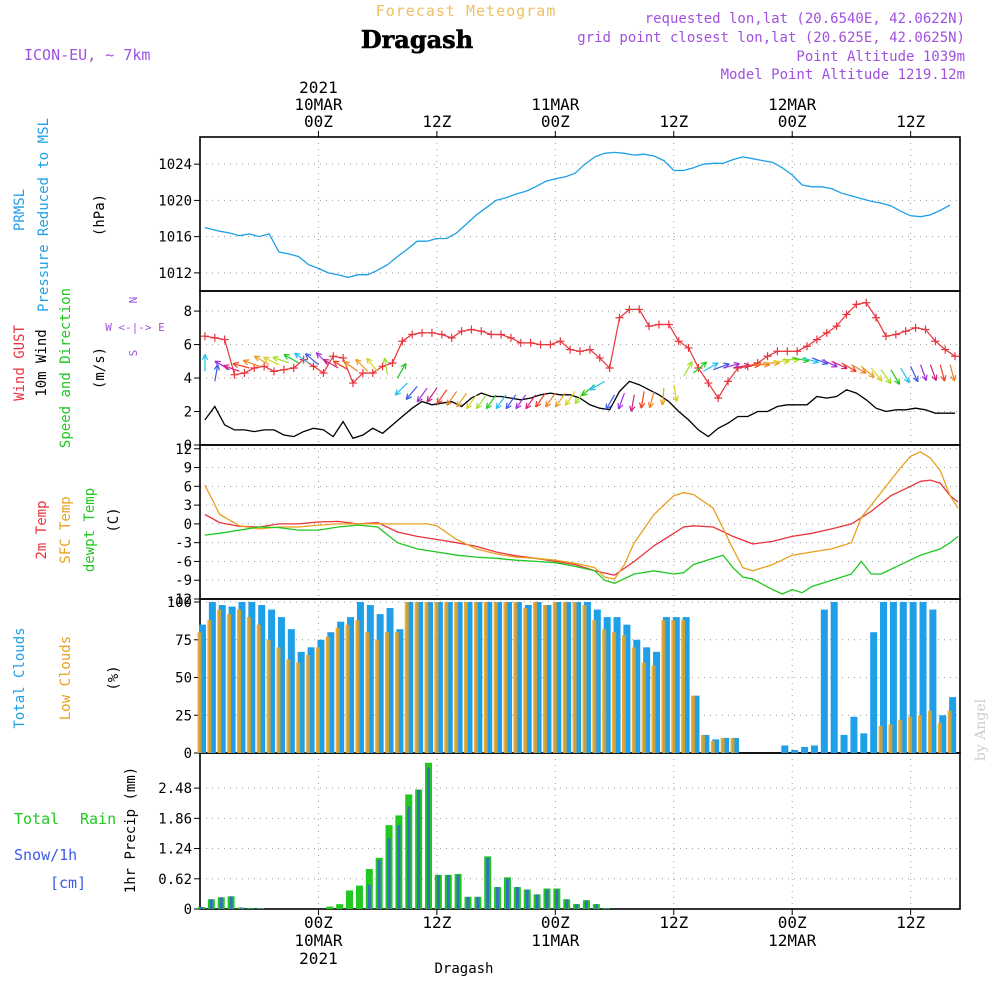 The width and height of the screenshot is (1000, 1000). Describe the element at coordinates (417, 39) in the screenshot. I see `location-title: Dragash` at that location.